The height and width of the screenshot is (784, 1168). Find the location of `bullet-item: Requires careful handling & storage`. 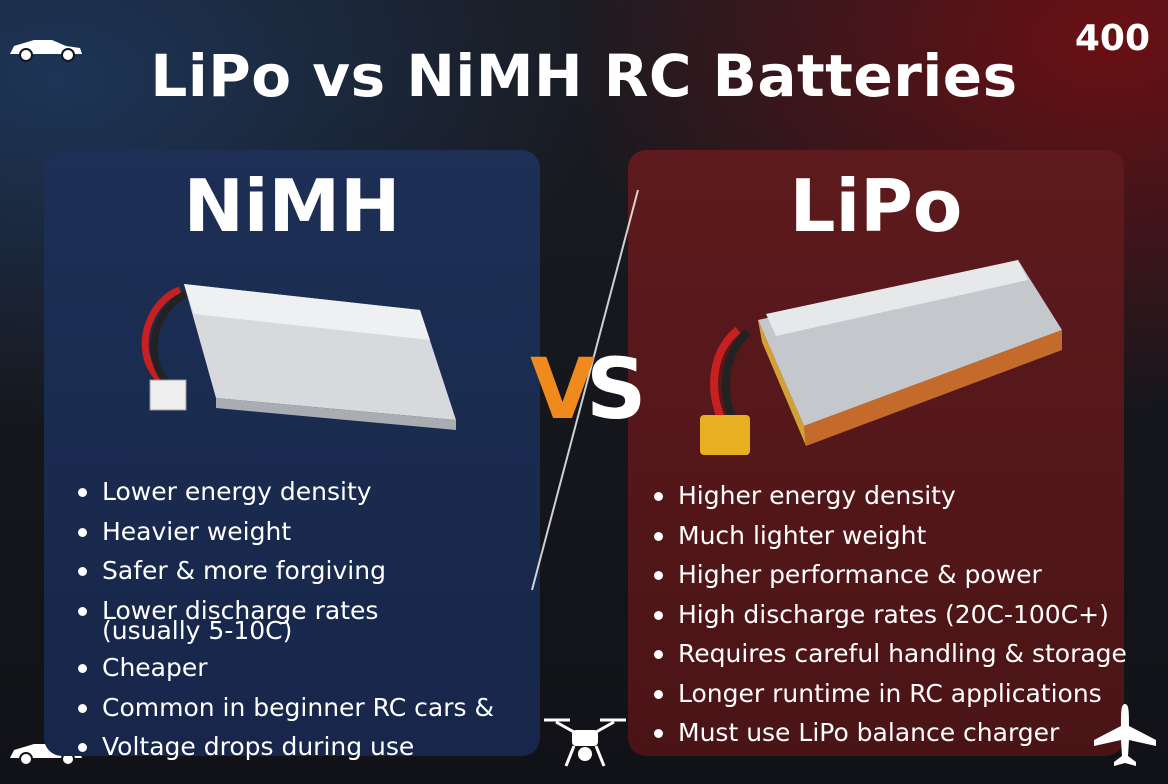

bullet-item: Requires careful handling & storage is located at coordinates (889, 654).